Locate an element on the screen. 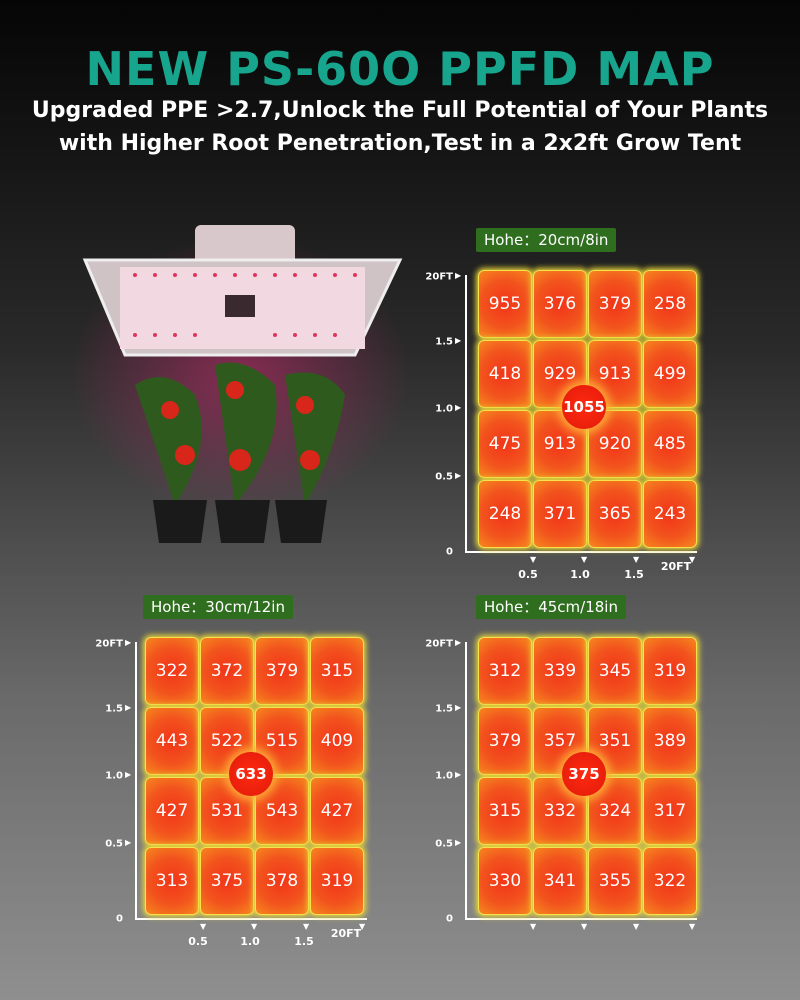  ppfd-cell: 376 is located at coordinates (560, 304).